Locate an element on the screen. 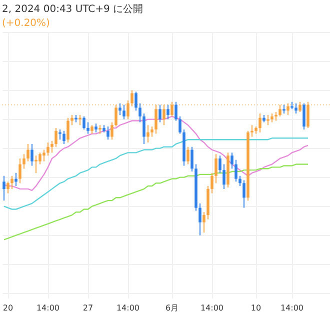 The width and height of the screenshot is (330, 330). chart-title: 2, 2024 00:43 UTC+9 に公開 is located at coordinates (73, 9).